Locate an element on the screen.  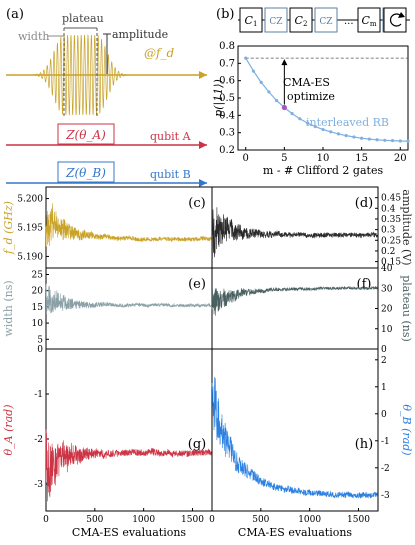
drive-arrow-icon is located at coordinates (203, 75).